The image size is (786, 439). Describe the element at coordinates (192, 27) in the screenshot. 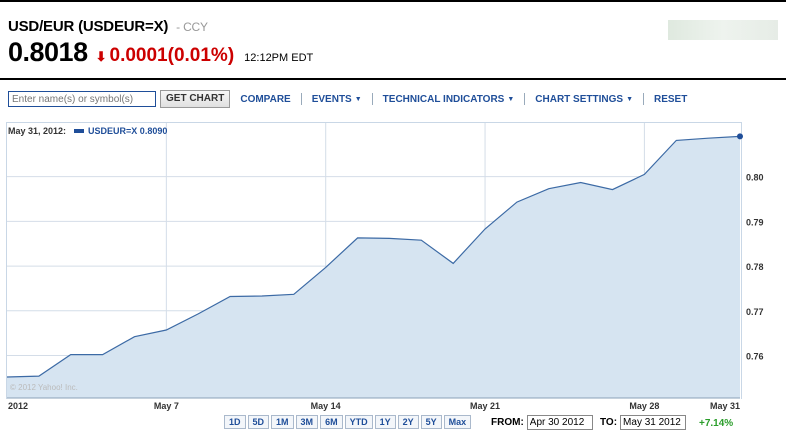

I see `currency-tag: - CCY` at that location.